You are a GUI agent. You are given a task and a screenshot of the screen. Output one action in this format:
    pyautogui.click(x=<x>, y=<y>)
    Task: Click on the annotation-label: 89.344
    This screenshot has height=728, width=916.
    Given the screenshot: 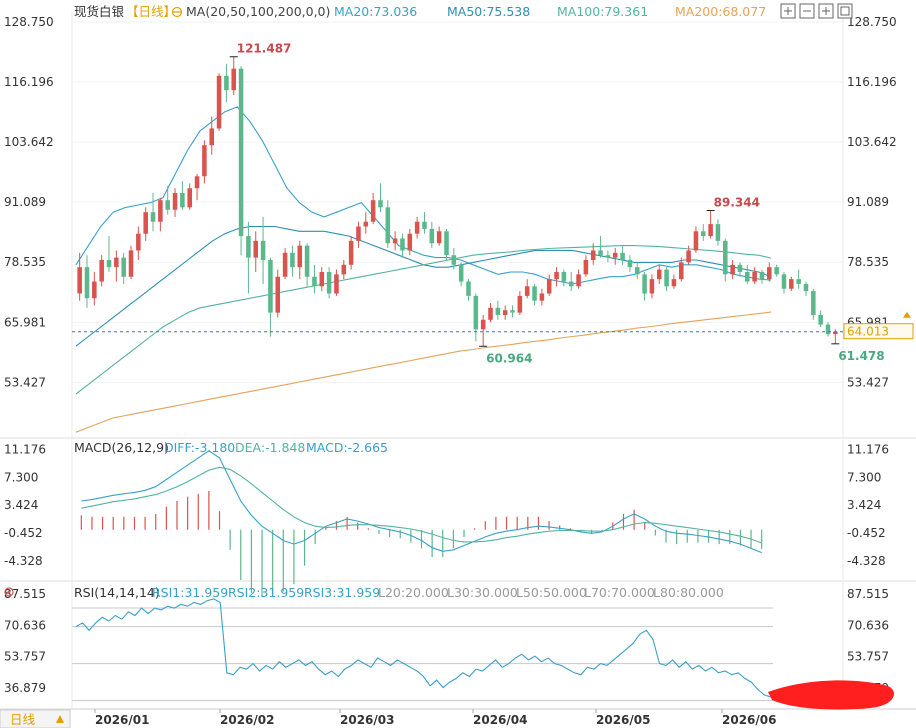 What is the action you would take?
    pyautogui.click(x=737, y=203)
    